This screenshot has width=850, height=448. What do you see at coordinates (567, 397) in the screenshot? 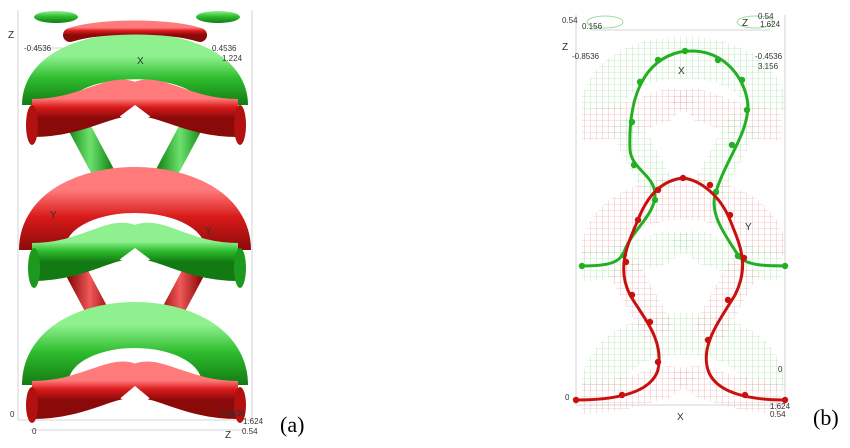
I see `tick-label: 0` at bounding box center [567, 397].